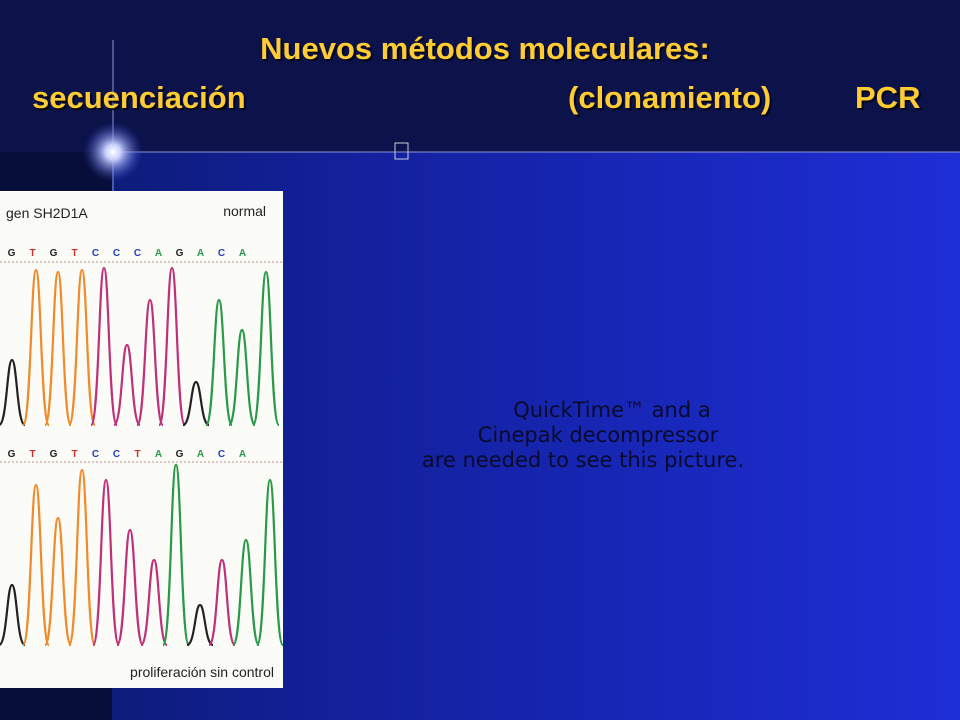  I want to click on placeholder-text: Cinepak decompressor, so click(598, 435).